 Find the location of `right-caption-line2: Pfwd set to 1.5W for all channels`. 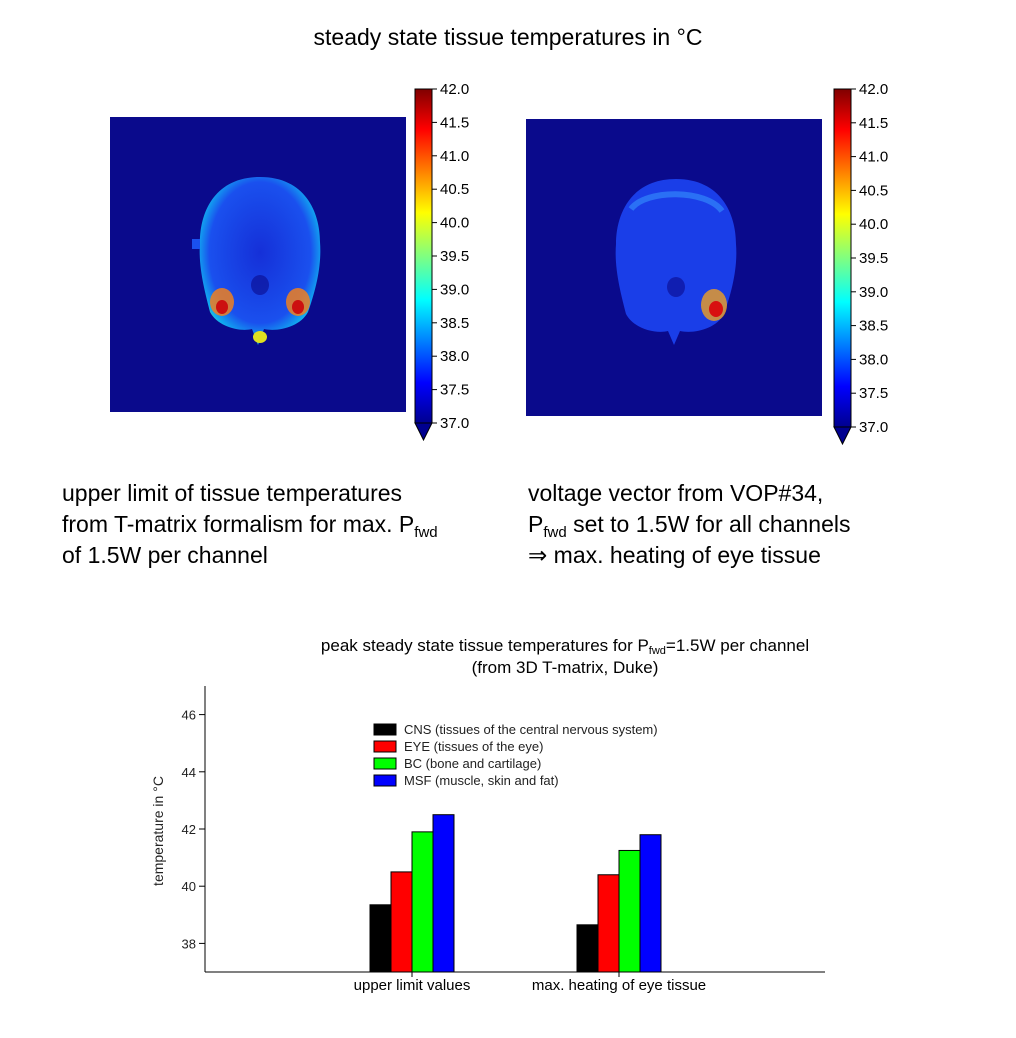

right-caption-line2: Pfwd set to 1.5W for all channels is located at coordinates (689, 526).